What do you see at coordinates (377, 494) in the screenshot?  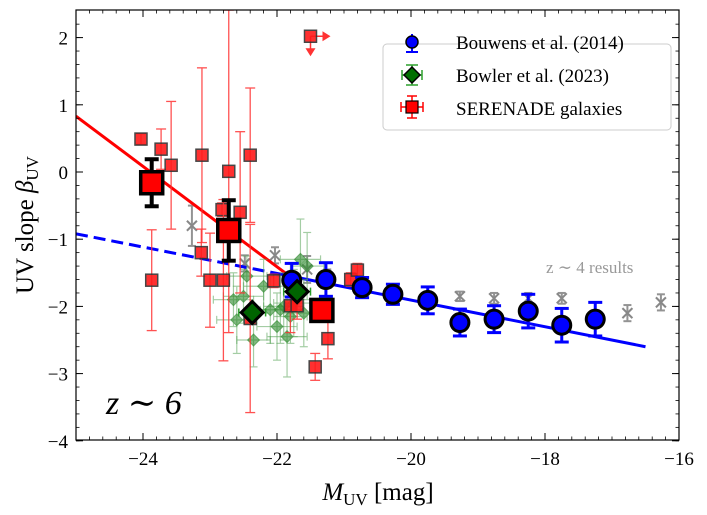 I see `x-axis-label: MUV [mag]` at bounding box center [377, 494].